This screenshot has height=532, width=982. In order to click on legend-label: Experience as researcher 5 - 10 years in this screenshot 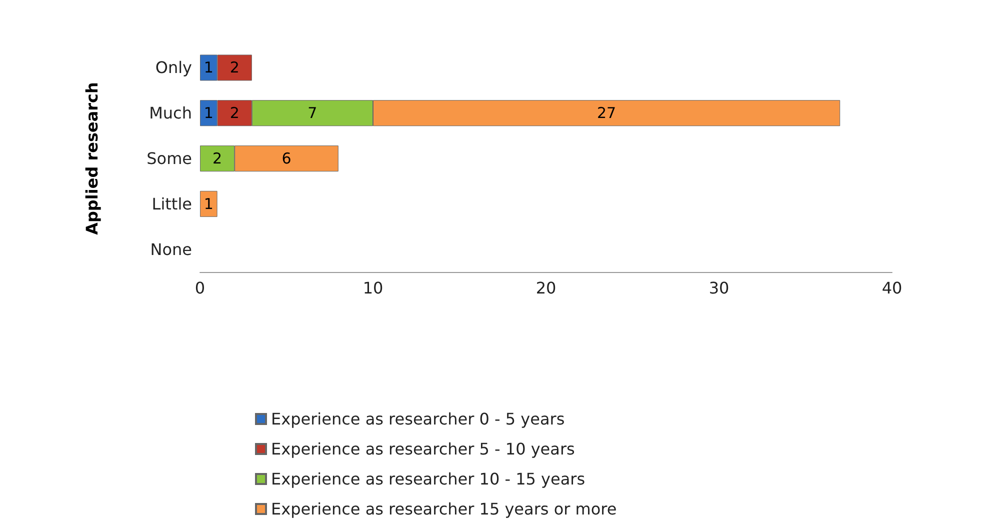, I will do `click(423, 449)`.